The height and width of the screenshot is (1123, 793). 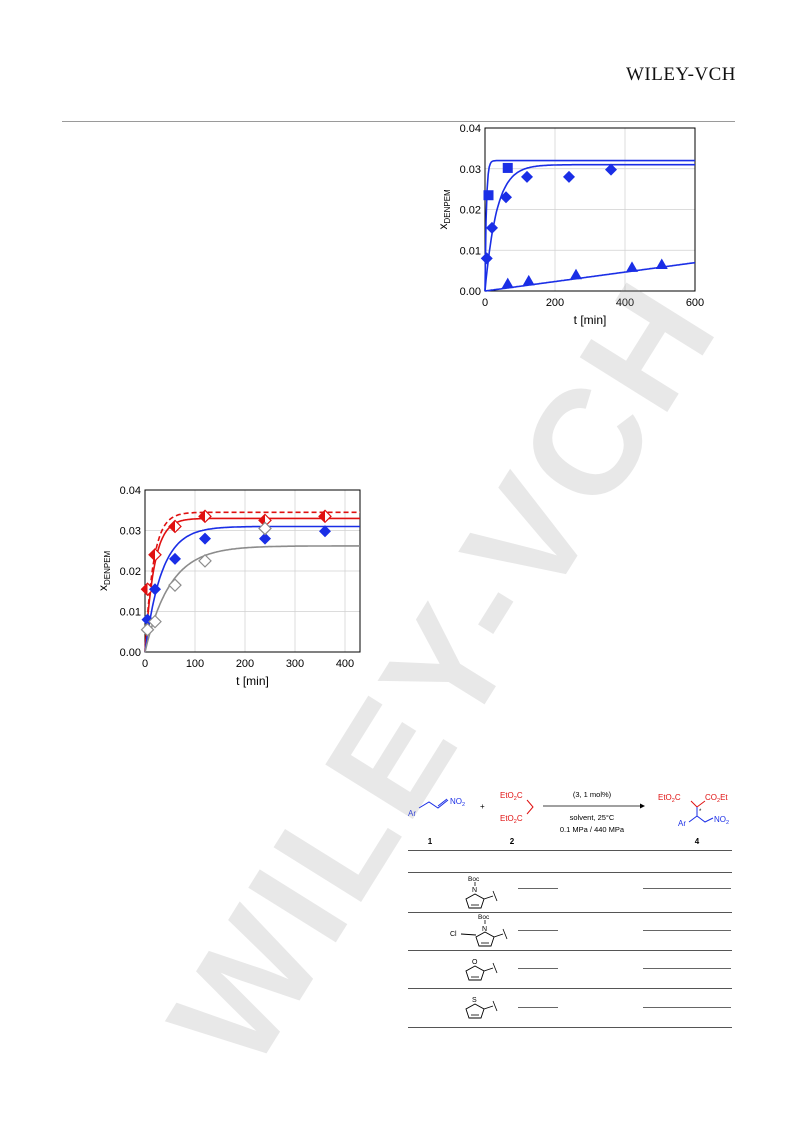 What do you see at coordinates (482, 806) in the screenshot?
I see `plus-sign: +` at bounding box center [482, 806].